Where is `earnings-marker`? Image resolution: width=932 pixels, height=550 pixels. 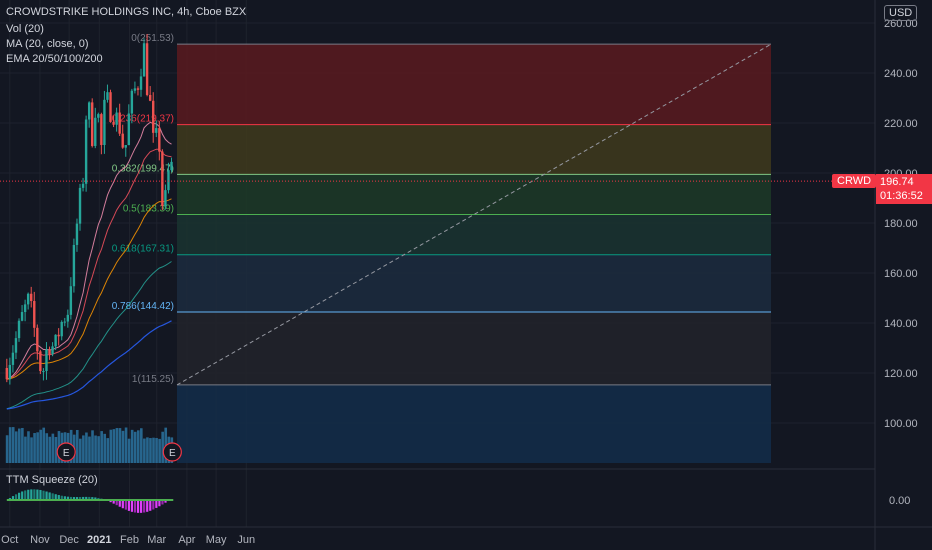
earnings-marker is located at coordinates (66, 452).